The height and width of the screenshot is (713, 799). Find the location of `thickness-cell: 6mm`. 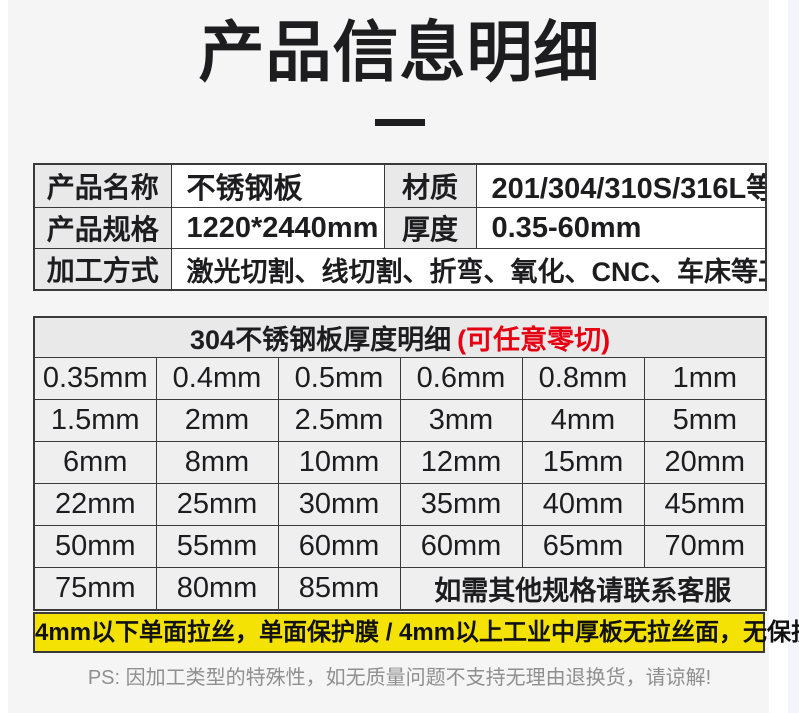

thickness-cell: 6mm is located at coordinates (95, 462).